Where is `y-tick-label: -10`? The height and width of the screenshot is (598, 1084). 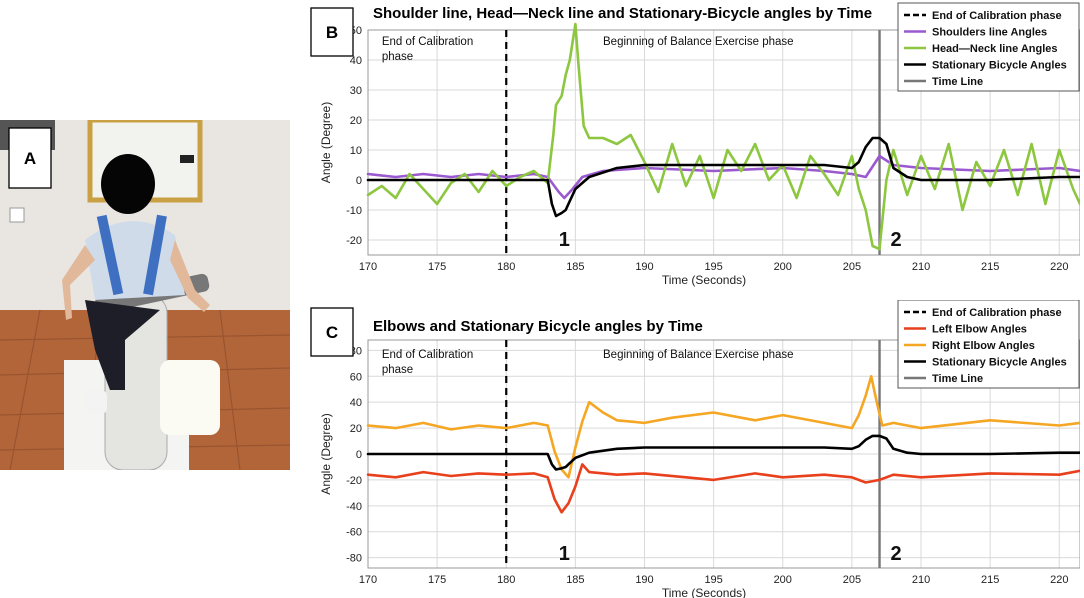 y-tick-label: -10 is located at coordinates (354, 211).